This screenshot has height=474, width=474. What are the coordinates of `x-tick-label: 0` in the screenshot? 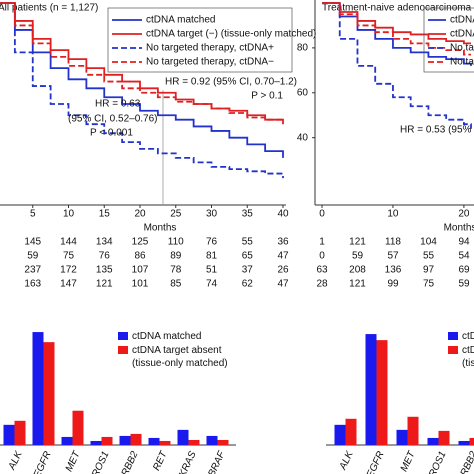 It's located at (322, 214).